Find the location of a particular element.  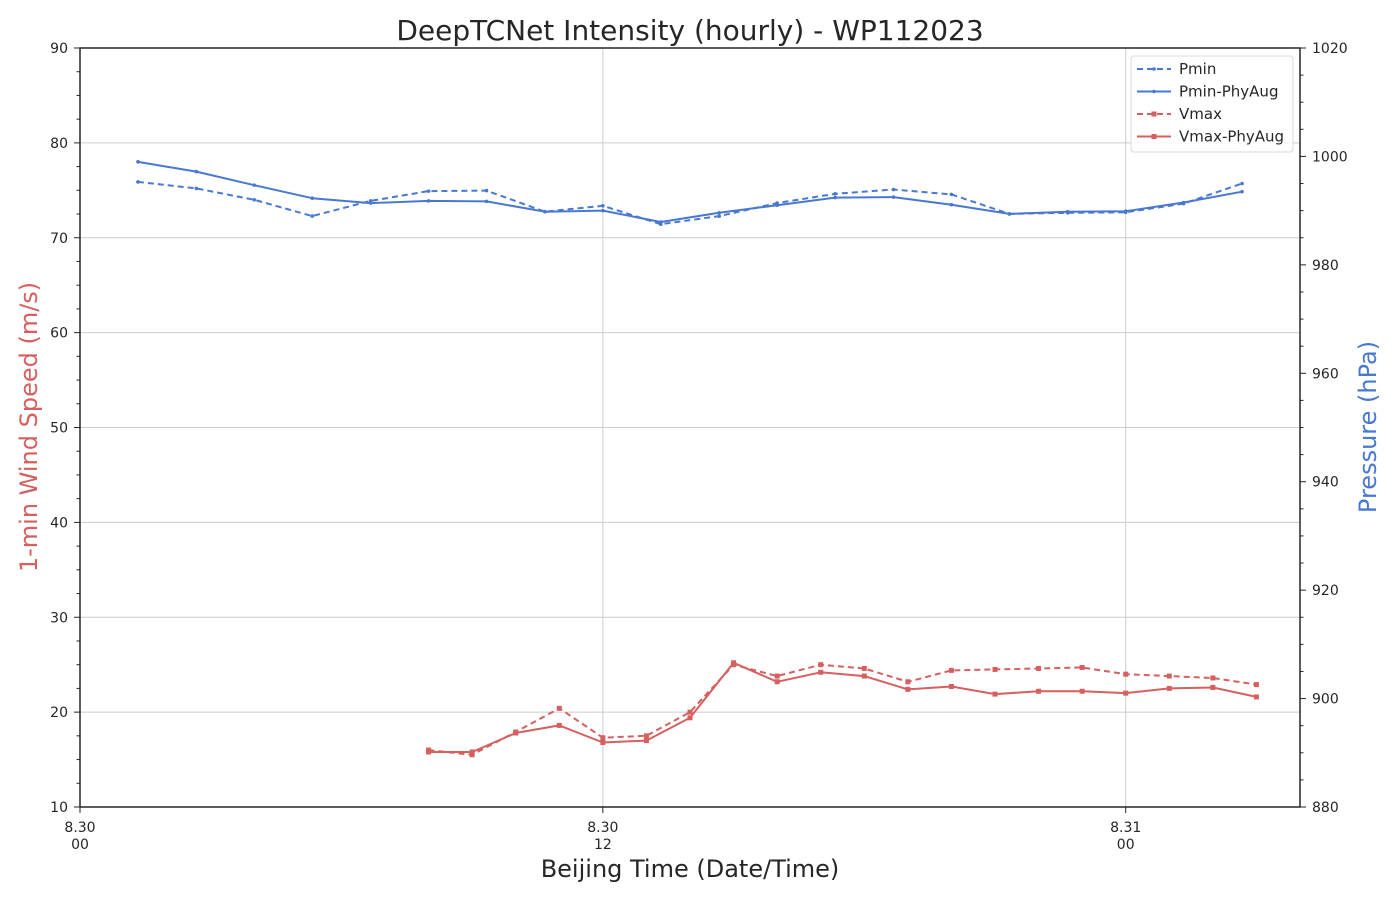

series-line-pmin-phyaug is located at coordinates (690, 191).